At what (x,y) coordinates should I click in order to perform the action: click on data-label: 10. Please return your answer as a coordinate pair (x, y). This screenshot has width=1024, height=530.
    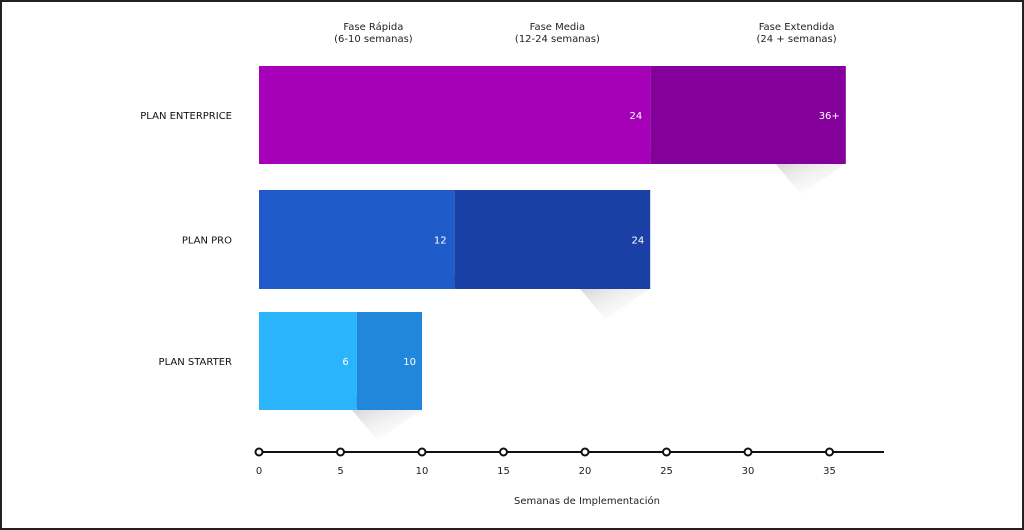
    Looking at the image, I should click on (409, 362).